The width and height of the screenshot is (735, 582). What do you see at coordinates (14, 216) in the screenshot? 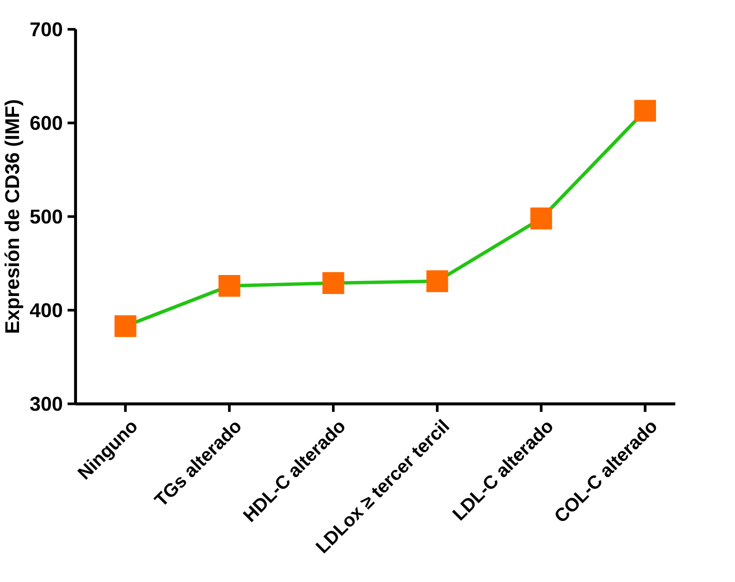
I see `y-axis-title: Expresión de CD36 (IMF)` at bounding box center [14, 216].